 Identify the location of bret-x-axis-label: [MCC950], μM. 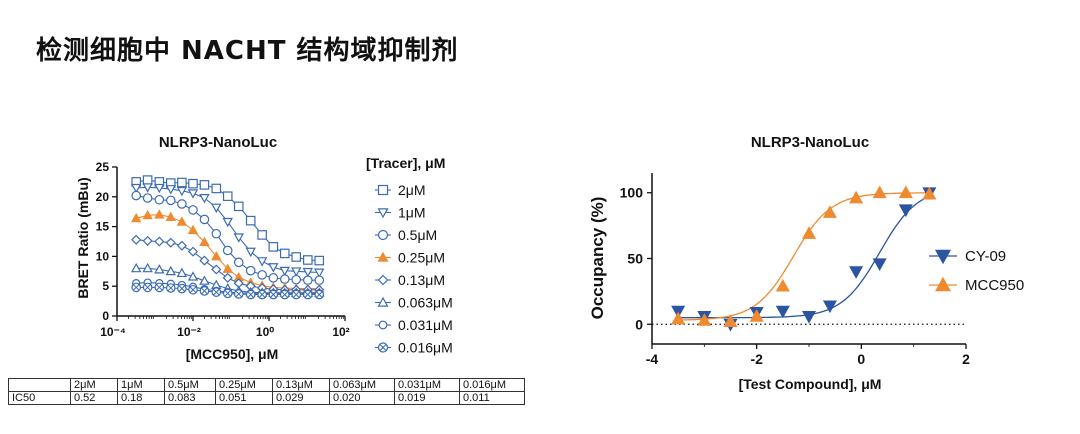
(232, 354).